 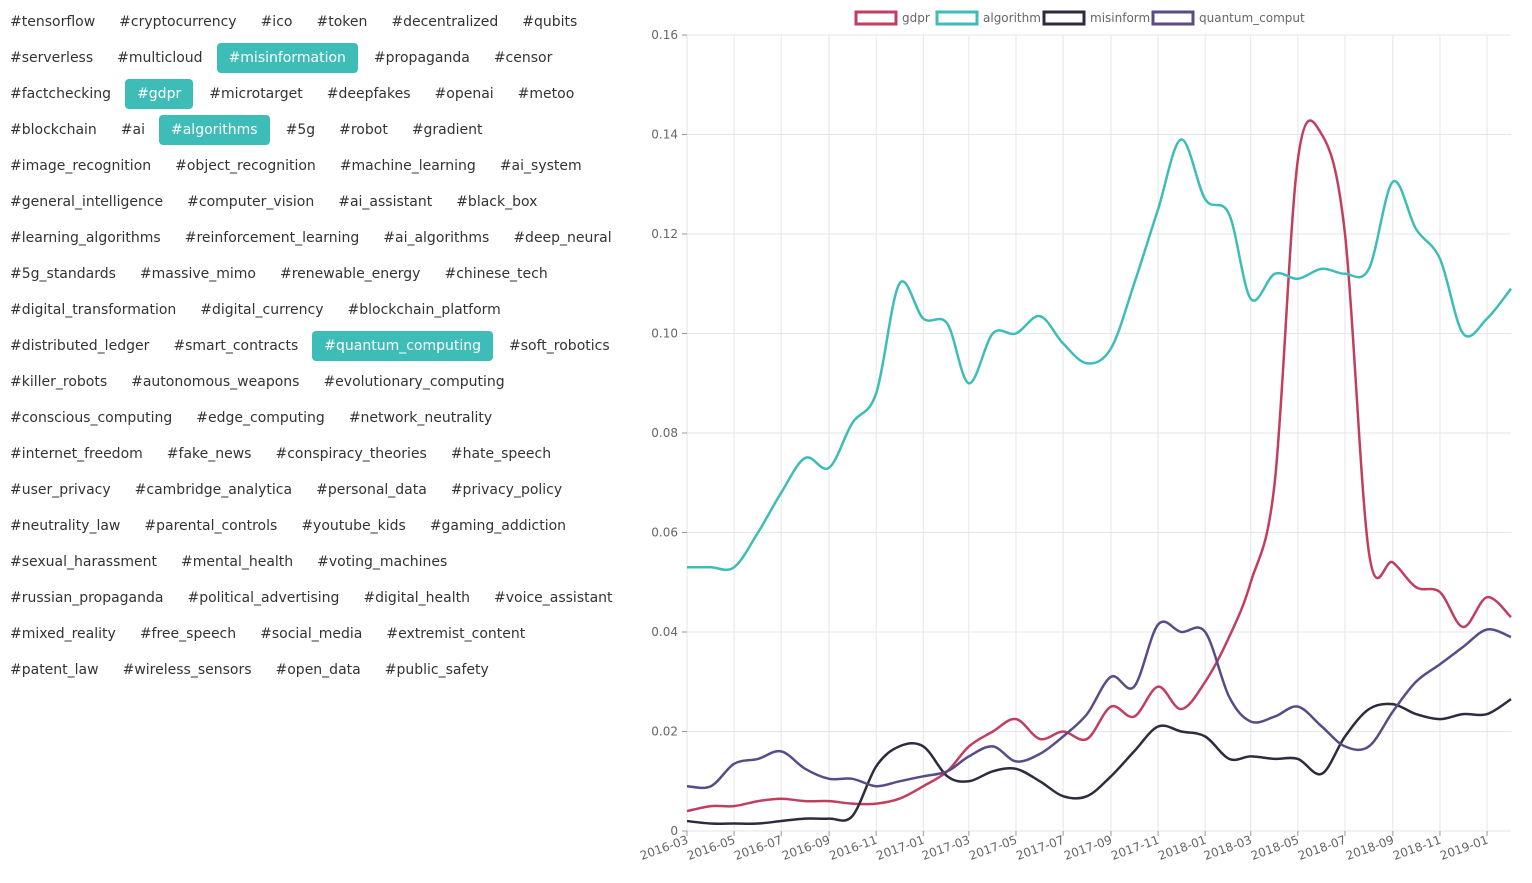 What do you see at coordinates (52, 58) in the screenshot?
I see `hashtag-chip: #serverless` at bounding box center [52, 58].